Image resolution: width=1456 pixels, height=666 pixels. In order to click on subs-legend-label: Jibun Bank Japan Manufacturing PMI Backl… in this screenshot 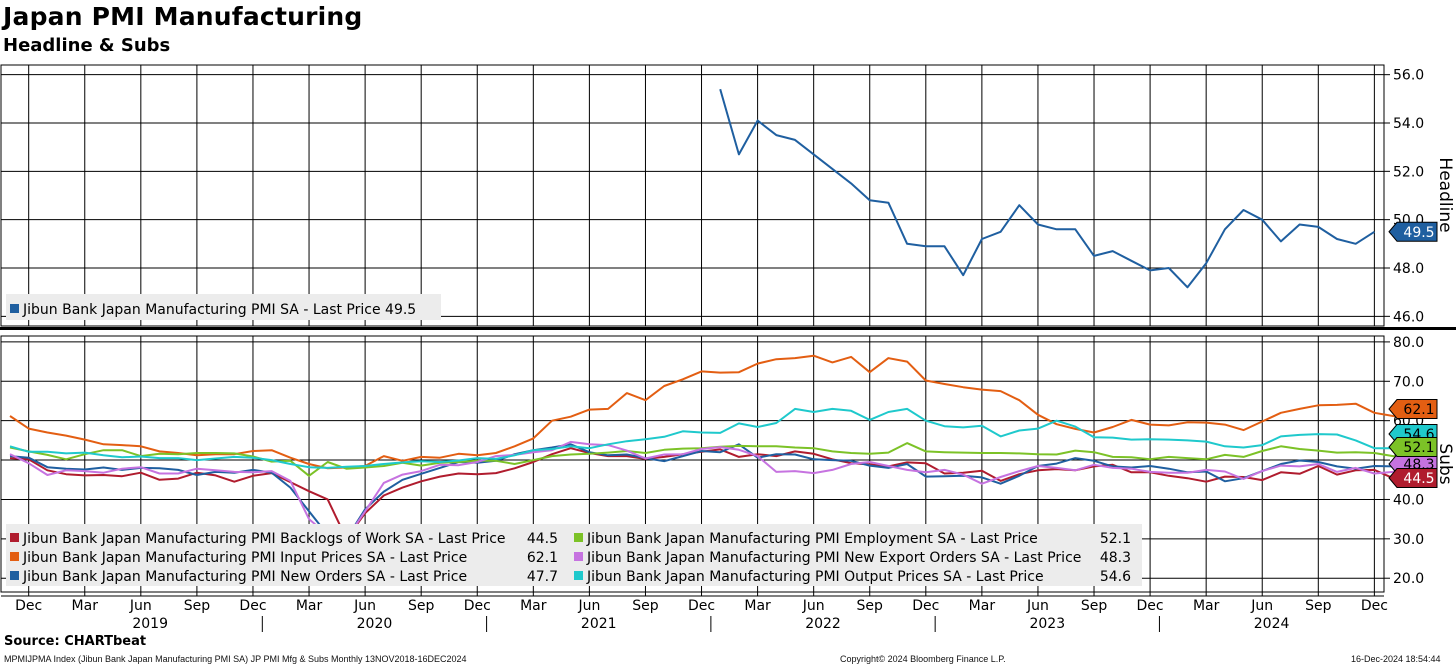, I will do `click(264, 539)`.